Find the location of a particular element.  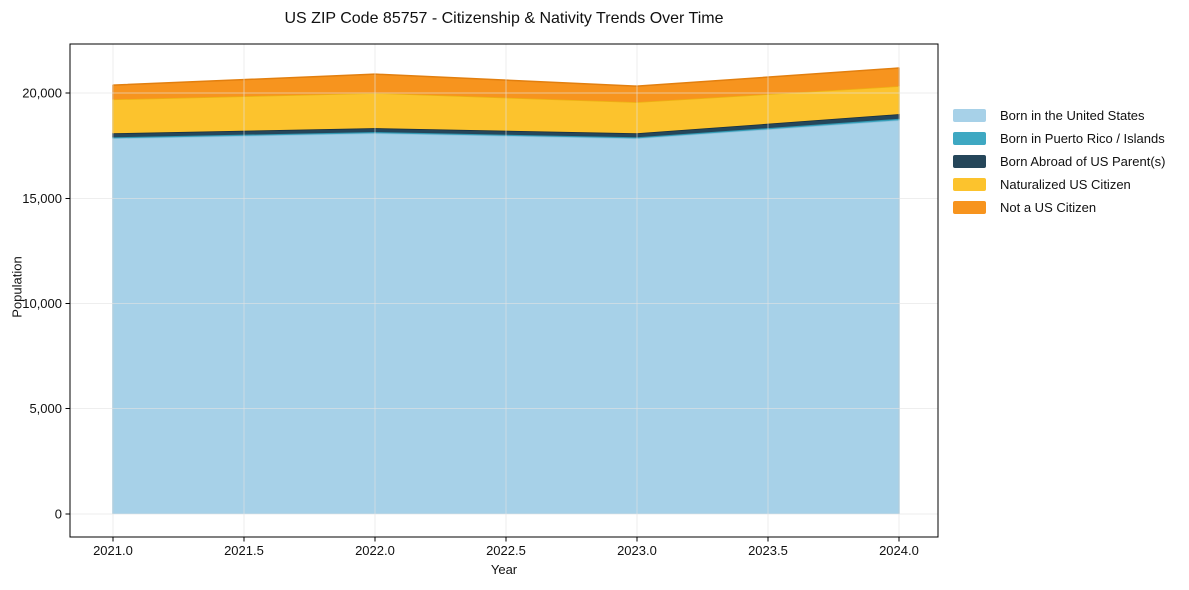

x-tick-label: 2023.5 is located at coordinates (768, 550).